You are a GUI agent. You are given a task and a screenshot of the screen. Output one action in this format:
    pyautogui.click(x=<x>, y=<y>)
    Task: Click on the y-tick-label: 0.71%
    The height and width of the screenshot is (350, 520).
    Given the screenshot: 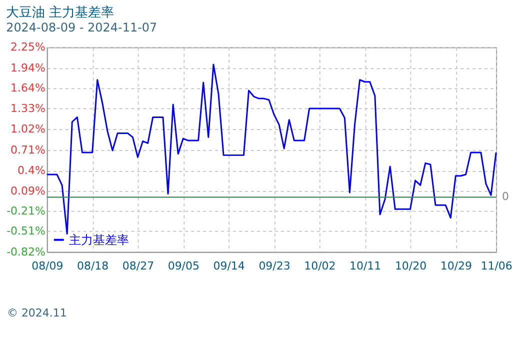 What is the action you would take?
    pyautogui.click(x=28, y=149)
    